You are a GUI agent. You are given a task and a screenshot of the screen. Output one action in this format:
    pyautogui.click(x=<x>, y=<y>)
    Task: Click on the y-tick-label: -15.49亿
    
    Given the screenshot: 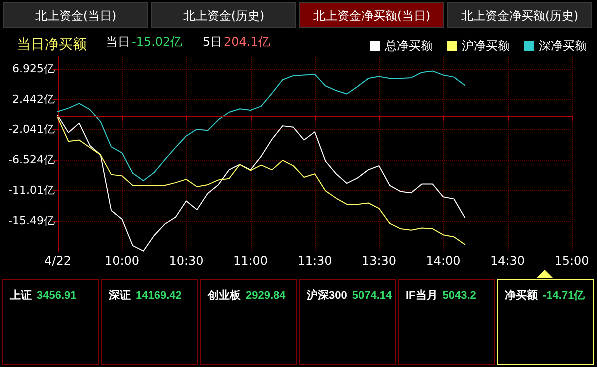 What is the action you would take?
    pyautogui.click(x=31, y=221)
    